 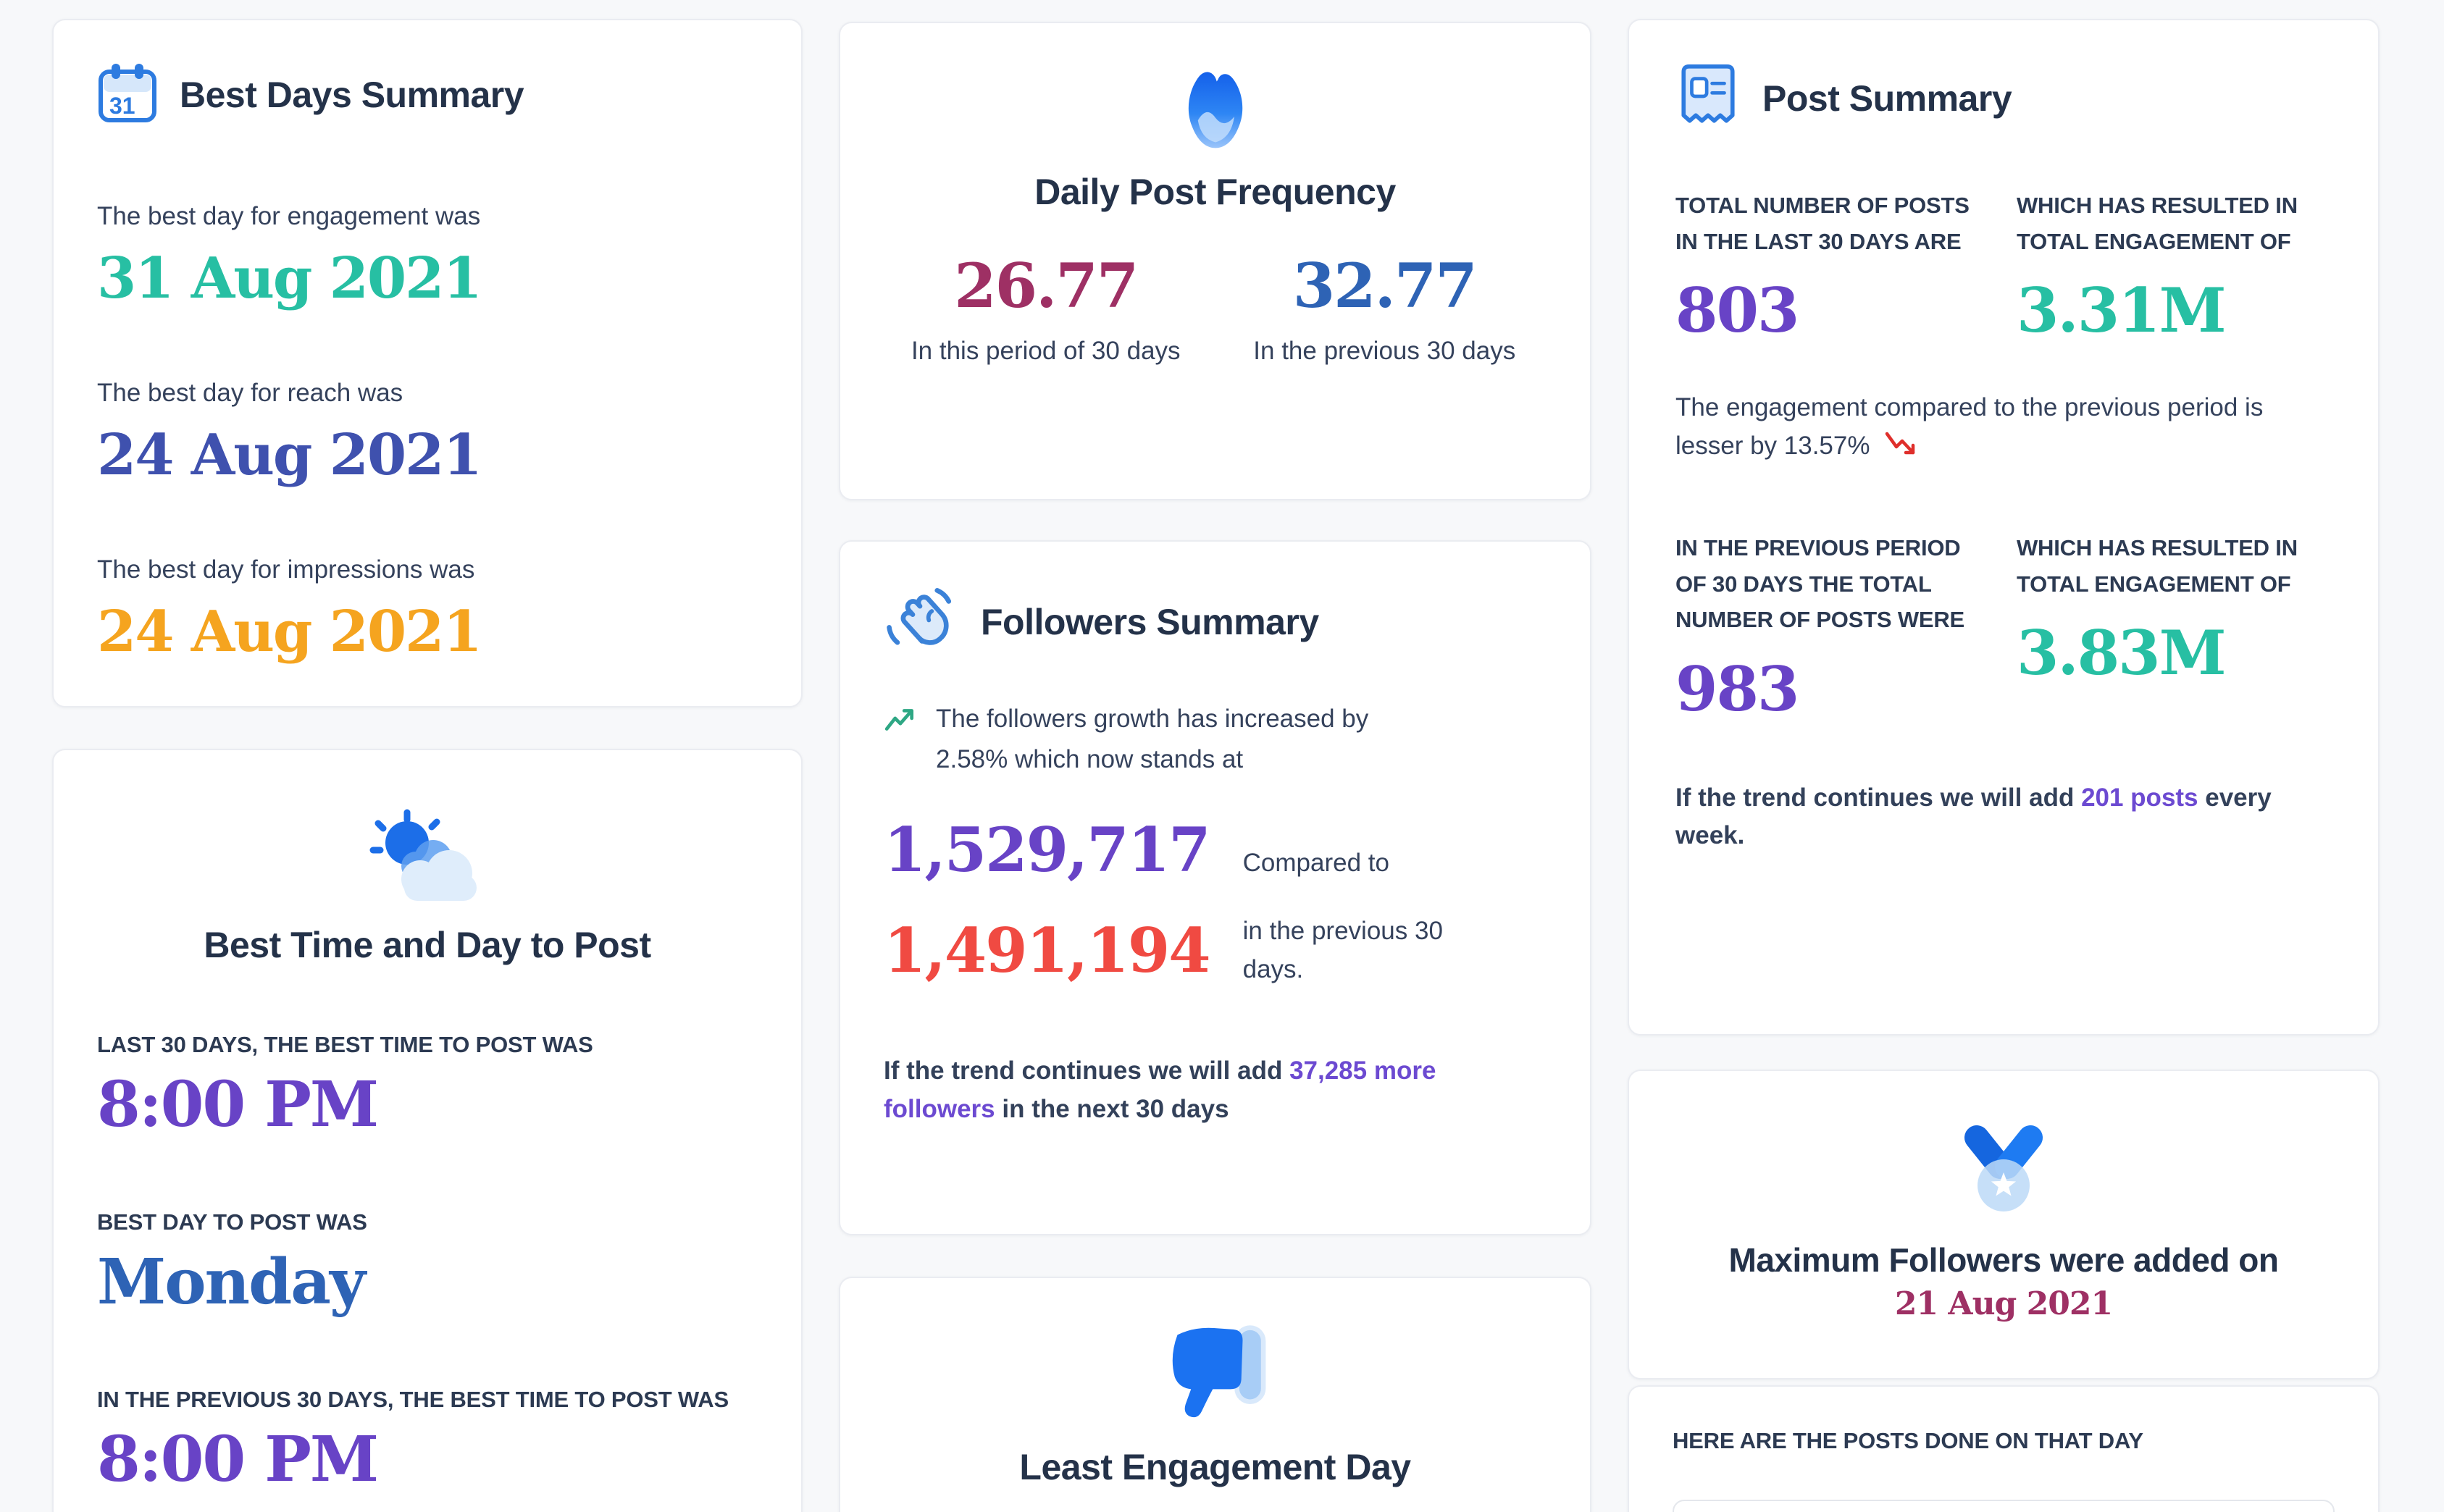 I want to click on post-summary-header: Post Summary, so click(x=2003, y=98).